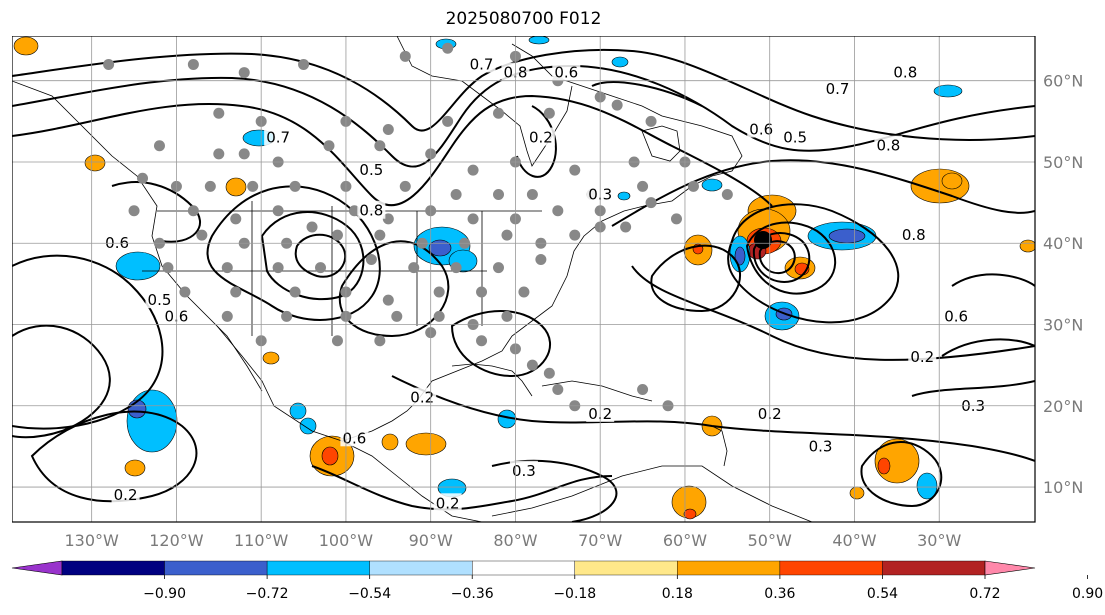  Describe the element at coordinates (431, 540) in the screenshot. I see `longitude-label: 90°W` at that location.